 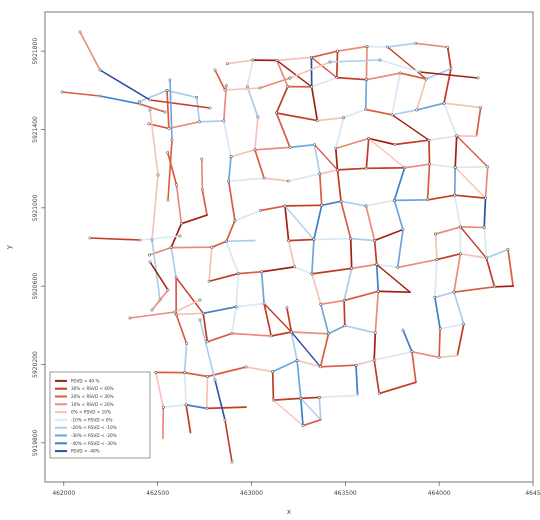 I want to click on x-axis-title: x, so click(x=289, y=512).